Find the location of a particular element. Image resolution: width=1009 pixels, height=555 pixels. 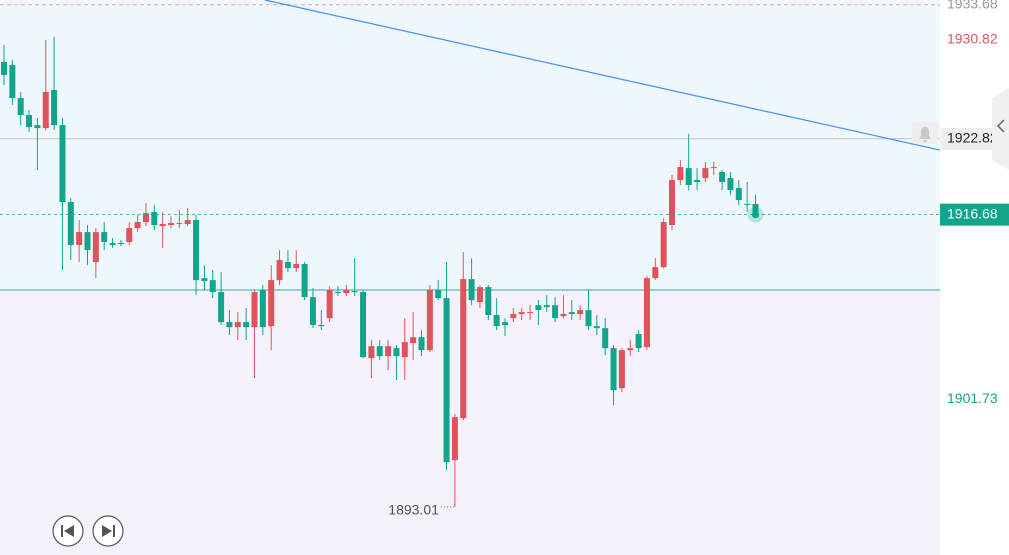

price-label: 1901.73 is located at coordinates (972, 398).